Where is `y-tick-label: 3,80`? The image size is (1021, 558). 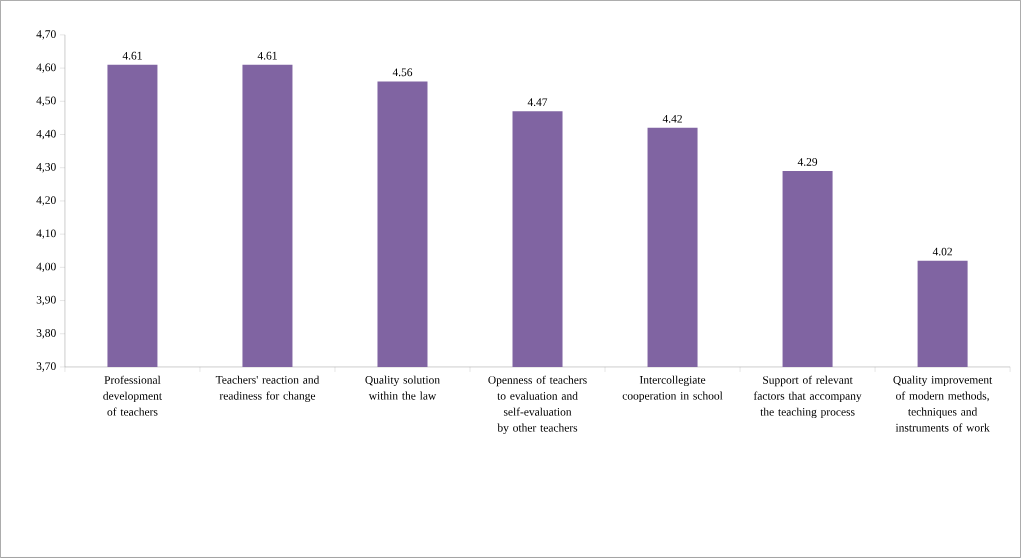
y-tick-label: 3,80 is located at coordinates (46, 334).